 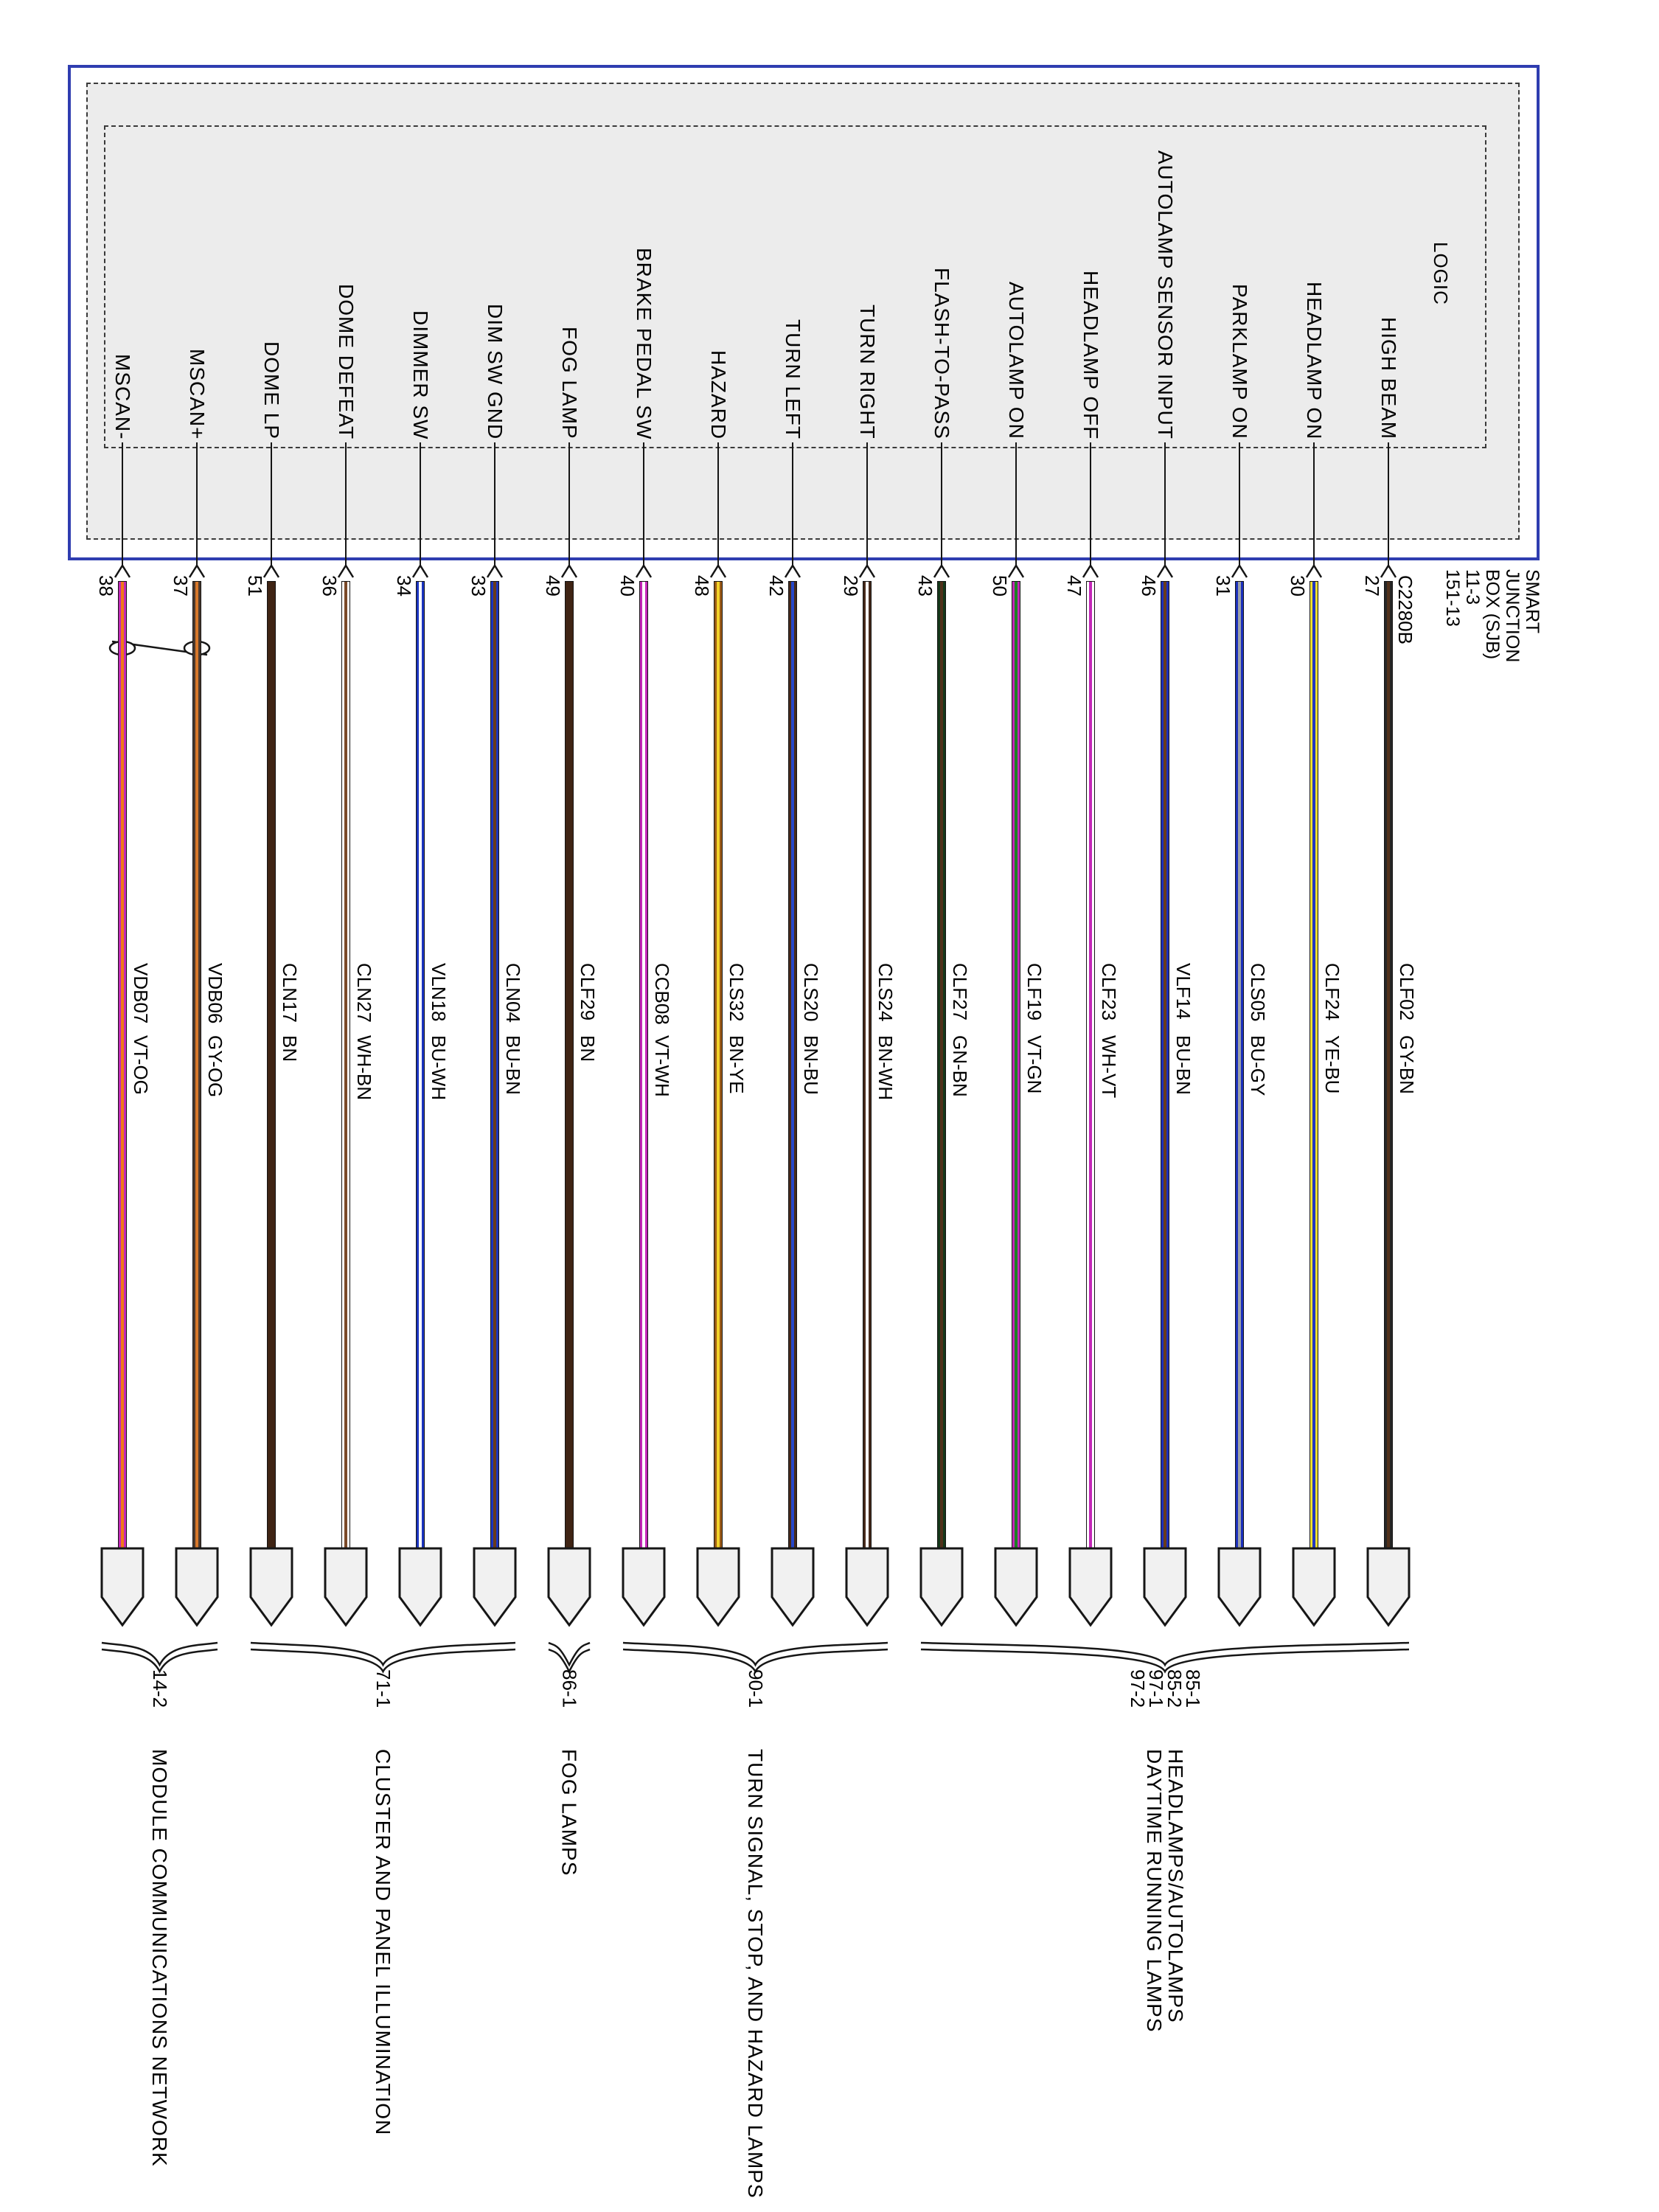 What do you see at coordinates (383, 1688) in the screenshot?
I see `group-ref-numbers: 71-1` at bounding box center [383, 1688].